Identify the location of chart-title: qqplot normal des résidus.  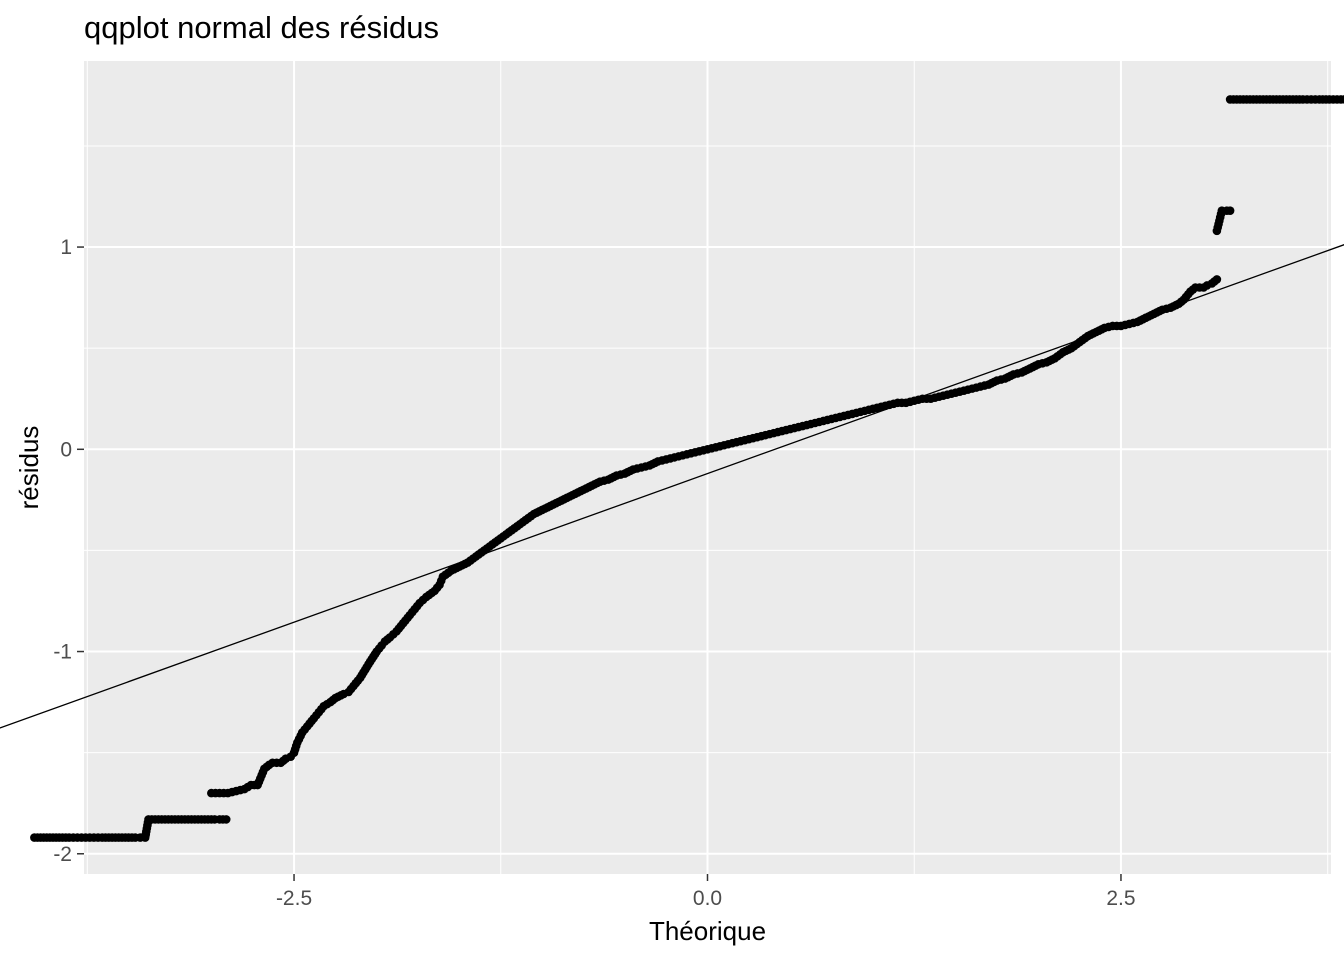
(261, 27).